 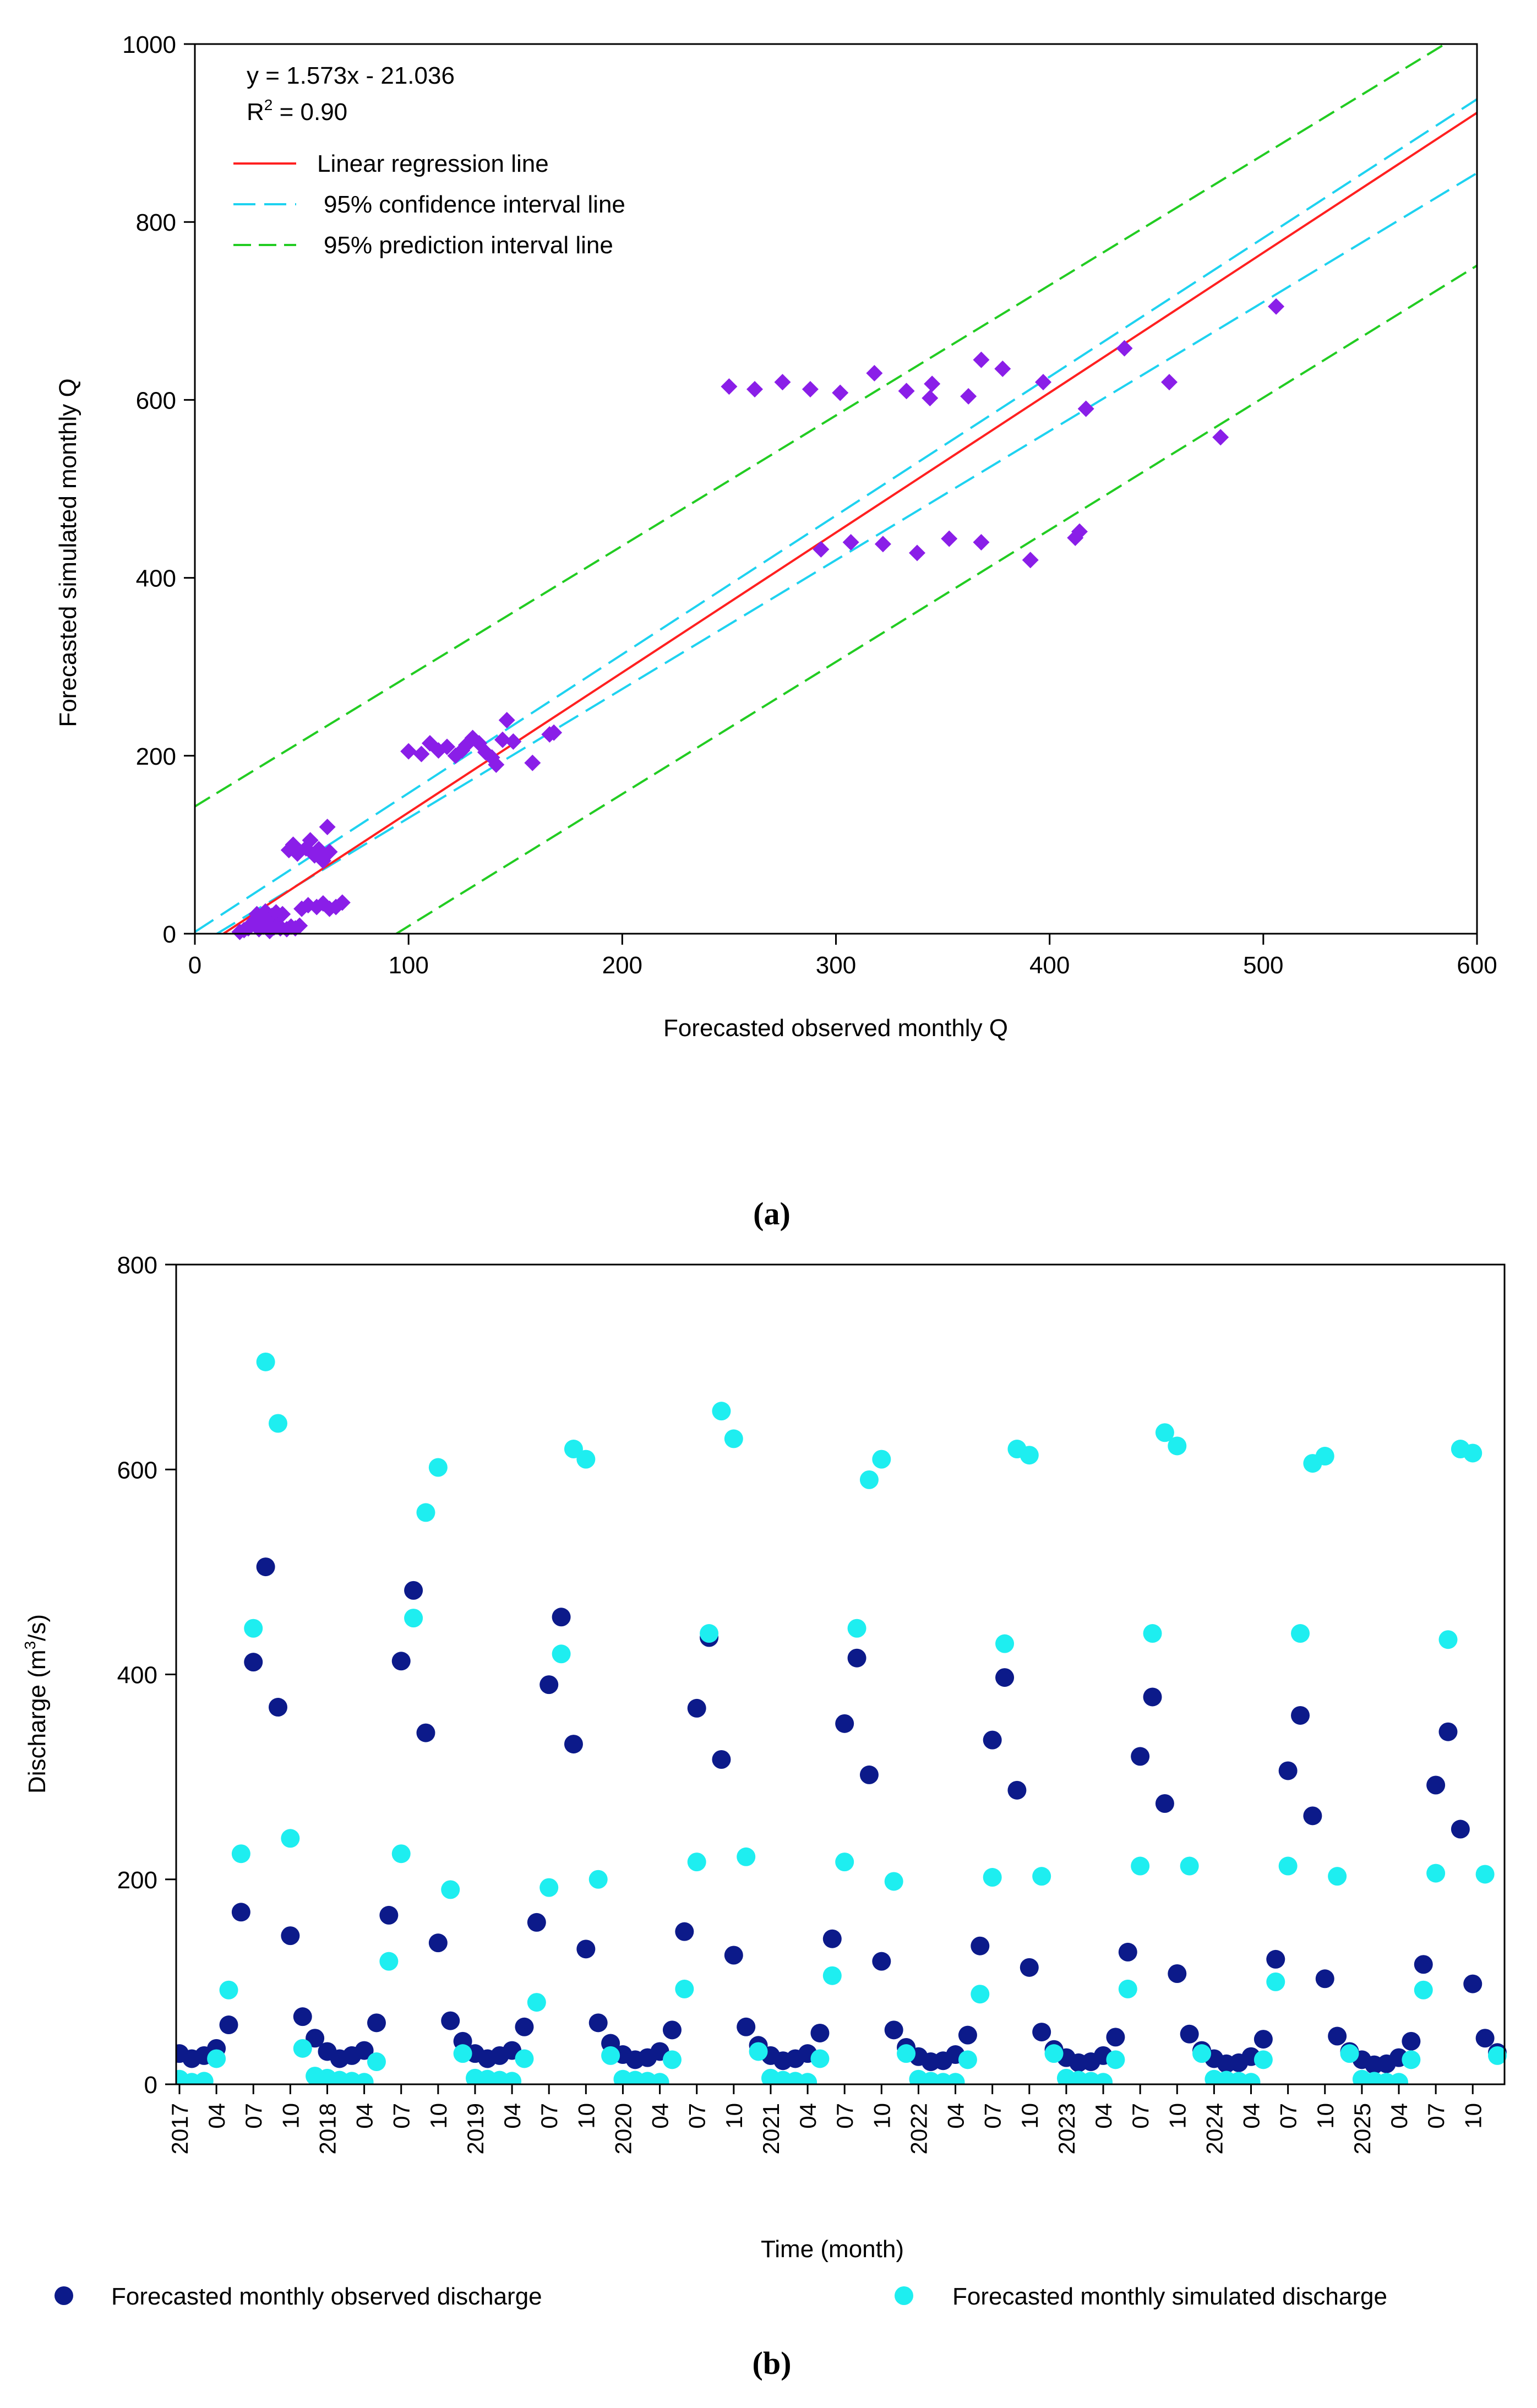 I want to click on legend-label-prediction: 95% prediction interval line, so click(x=468, y=245).